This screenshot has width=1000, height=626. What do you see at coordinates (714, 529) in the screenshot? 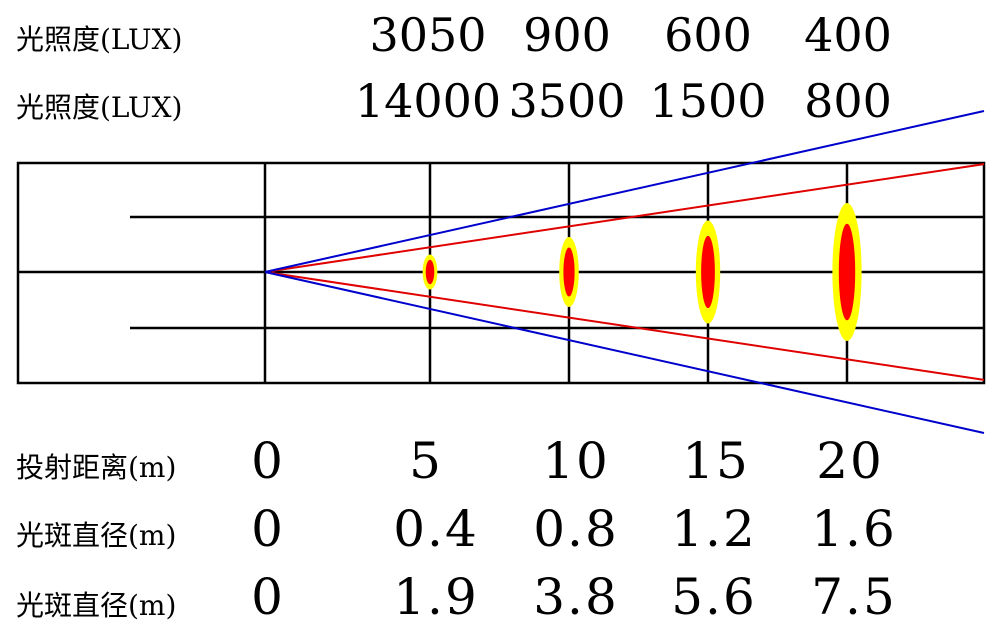
I see `spot-narrow-15: 1.2` at bounding box center [714, 529].